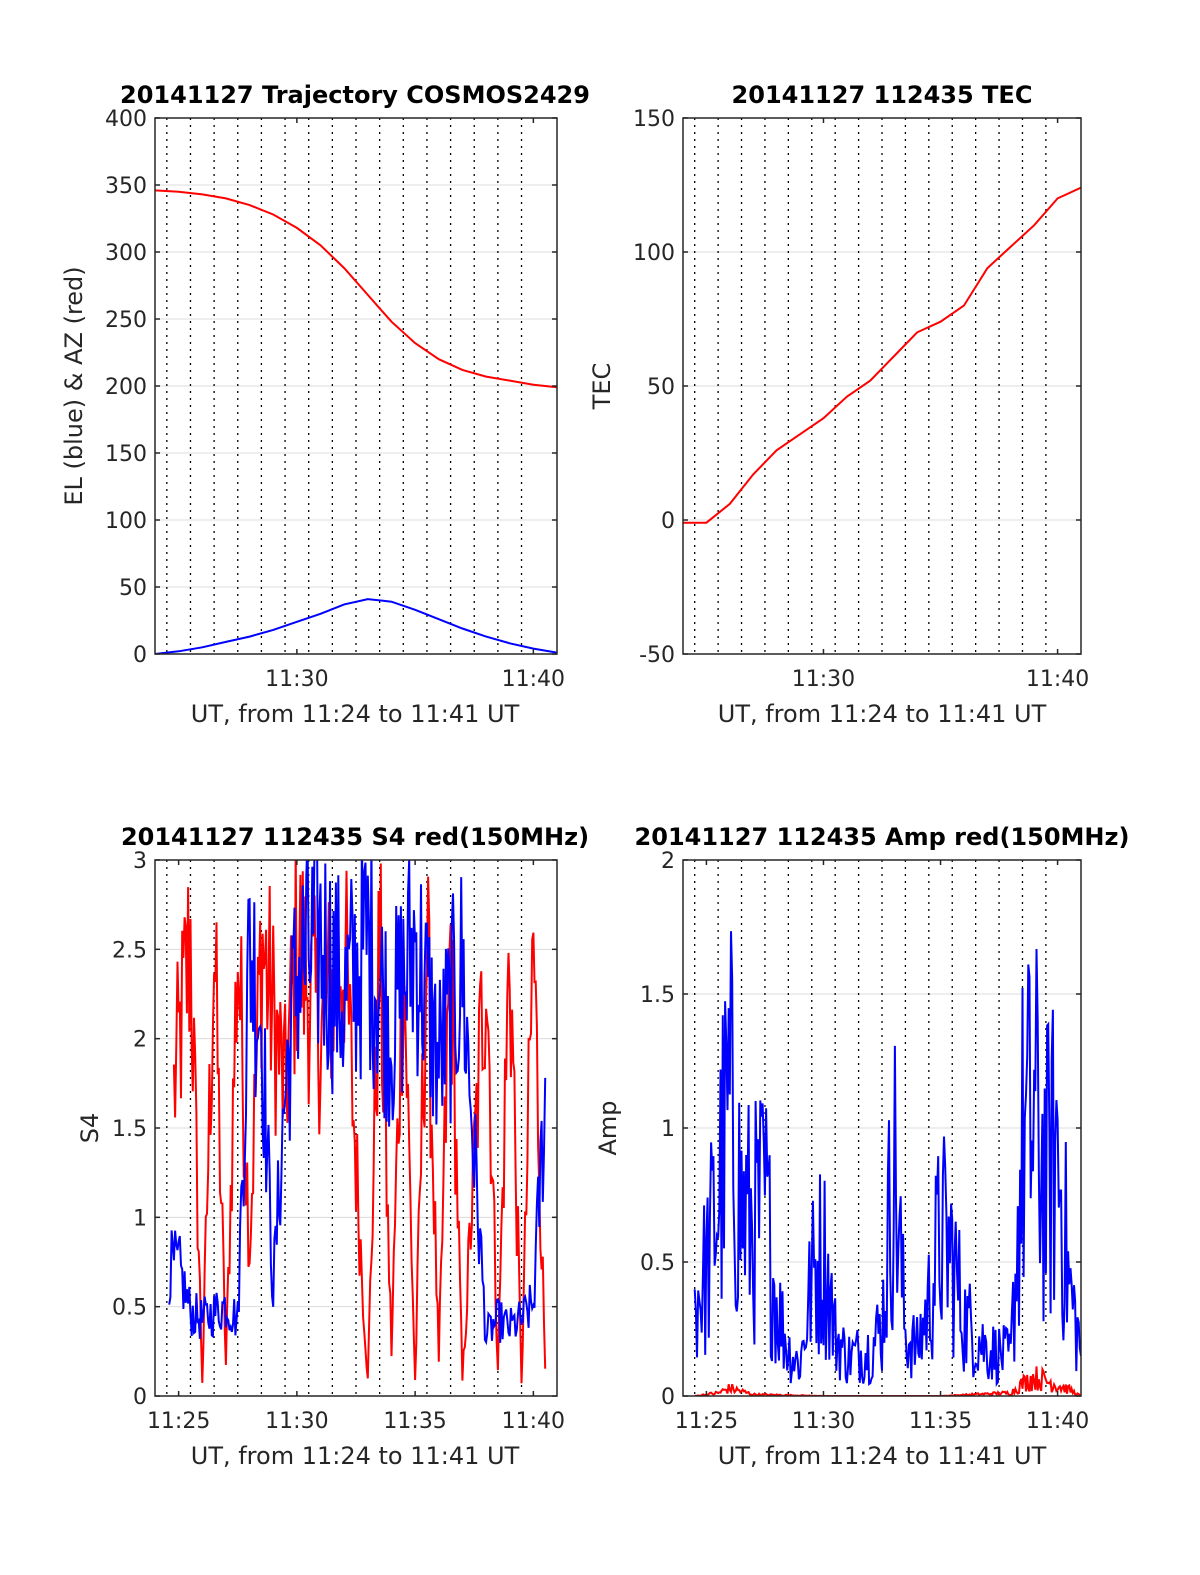 Image resolution: width=1200 pixels, height=1575 pixels. I want to click on y-tick-label: -50, so click(657, 655).